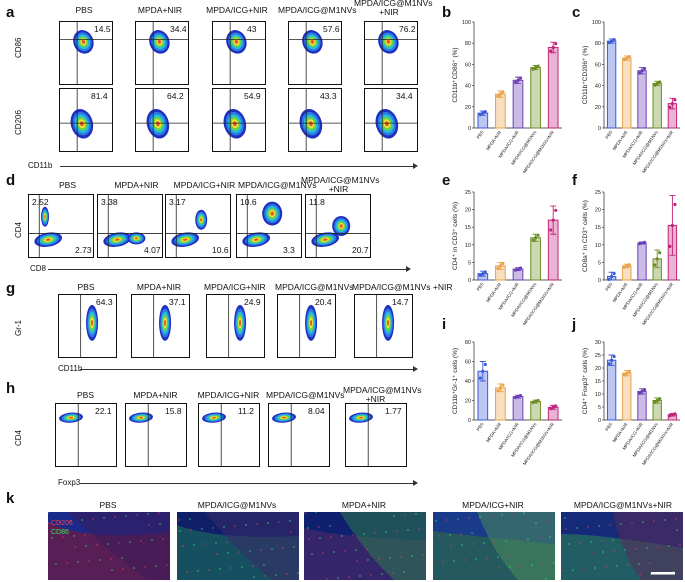  I want to click on a-cd206-val-5: 34.4, so click(404, 96).